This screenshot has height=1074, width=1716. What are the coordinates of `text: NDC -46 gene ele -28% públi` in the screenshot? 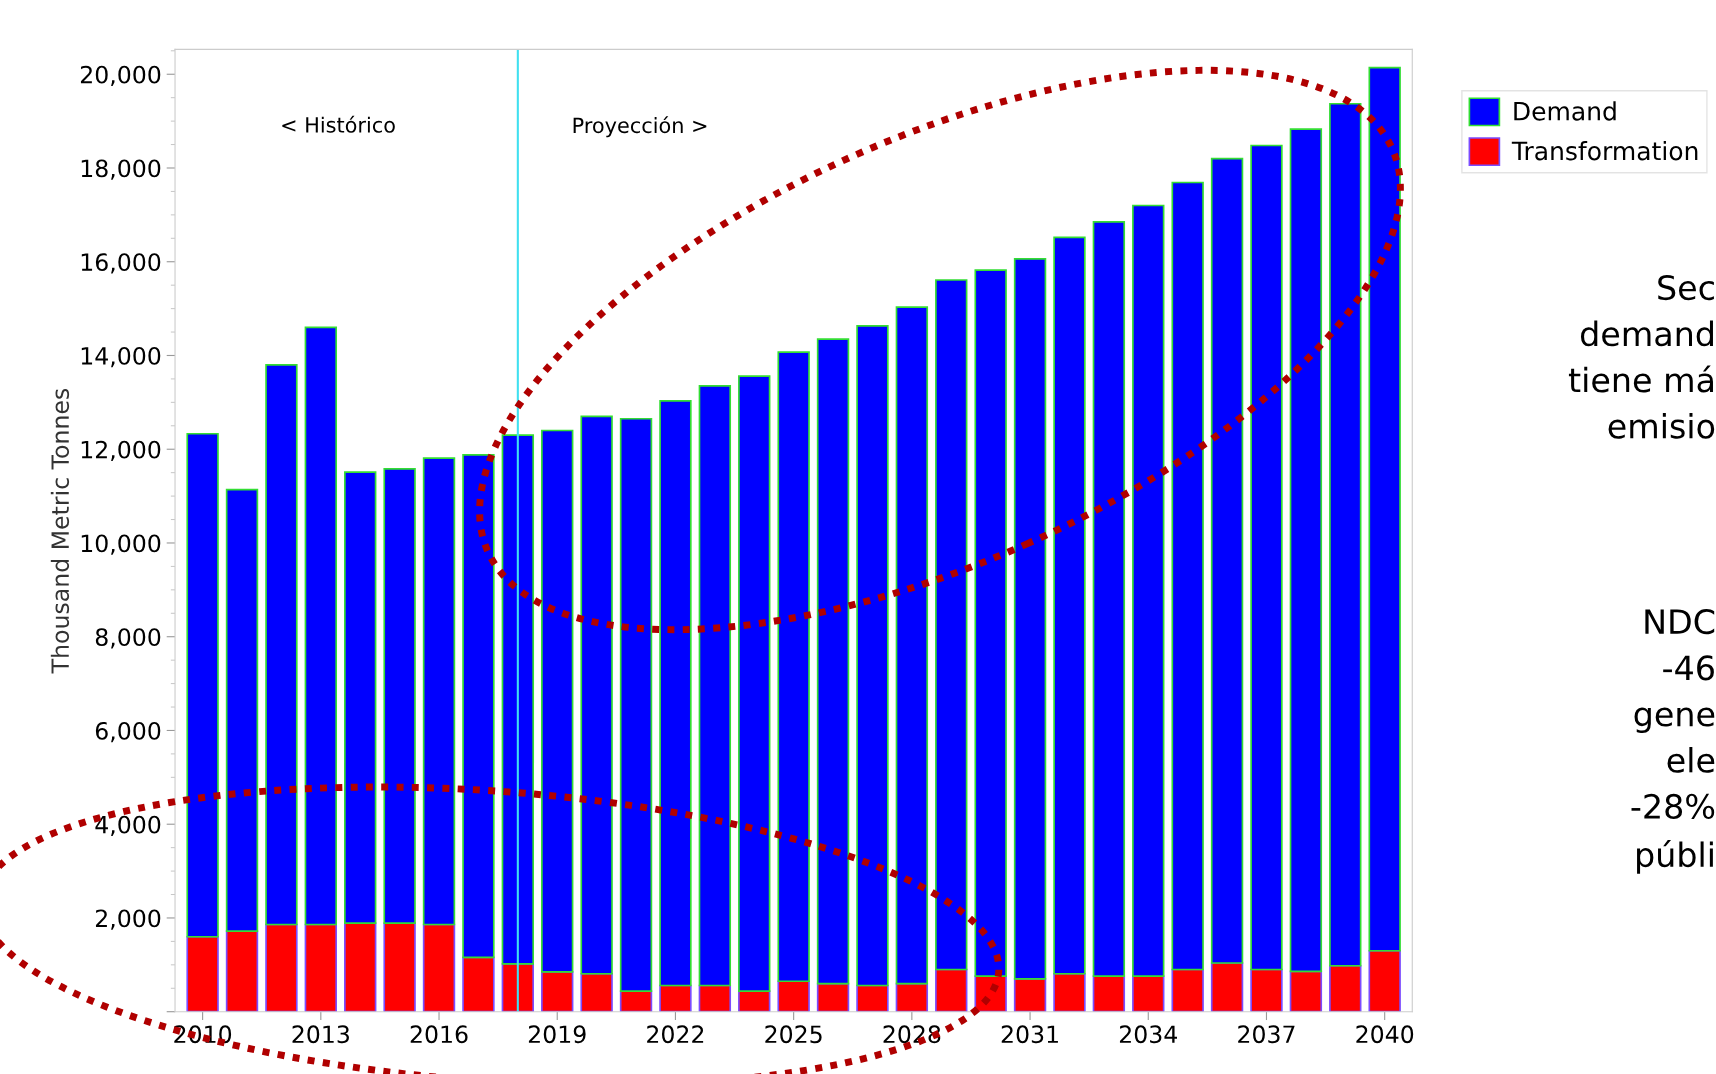 It's located at (1673, 741).